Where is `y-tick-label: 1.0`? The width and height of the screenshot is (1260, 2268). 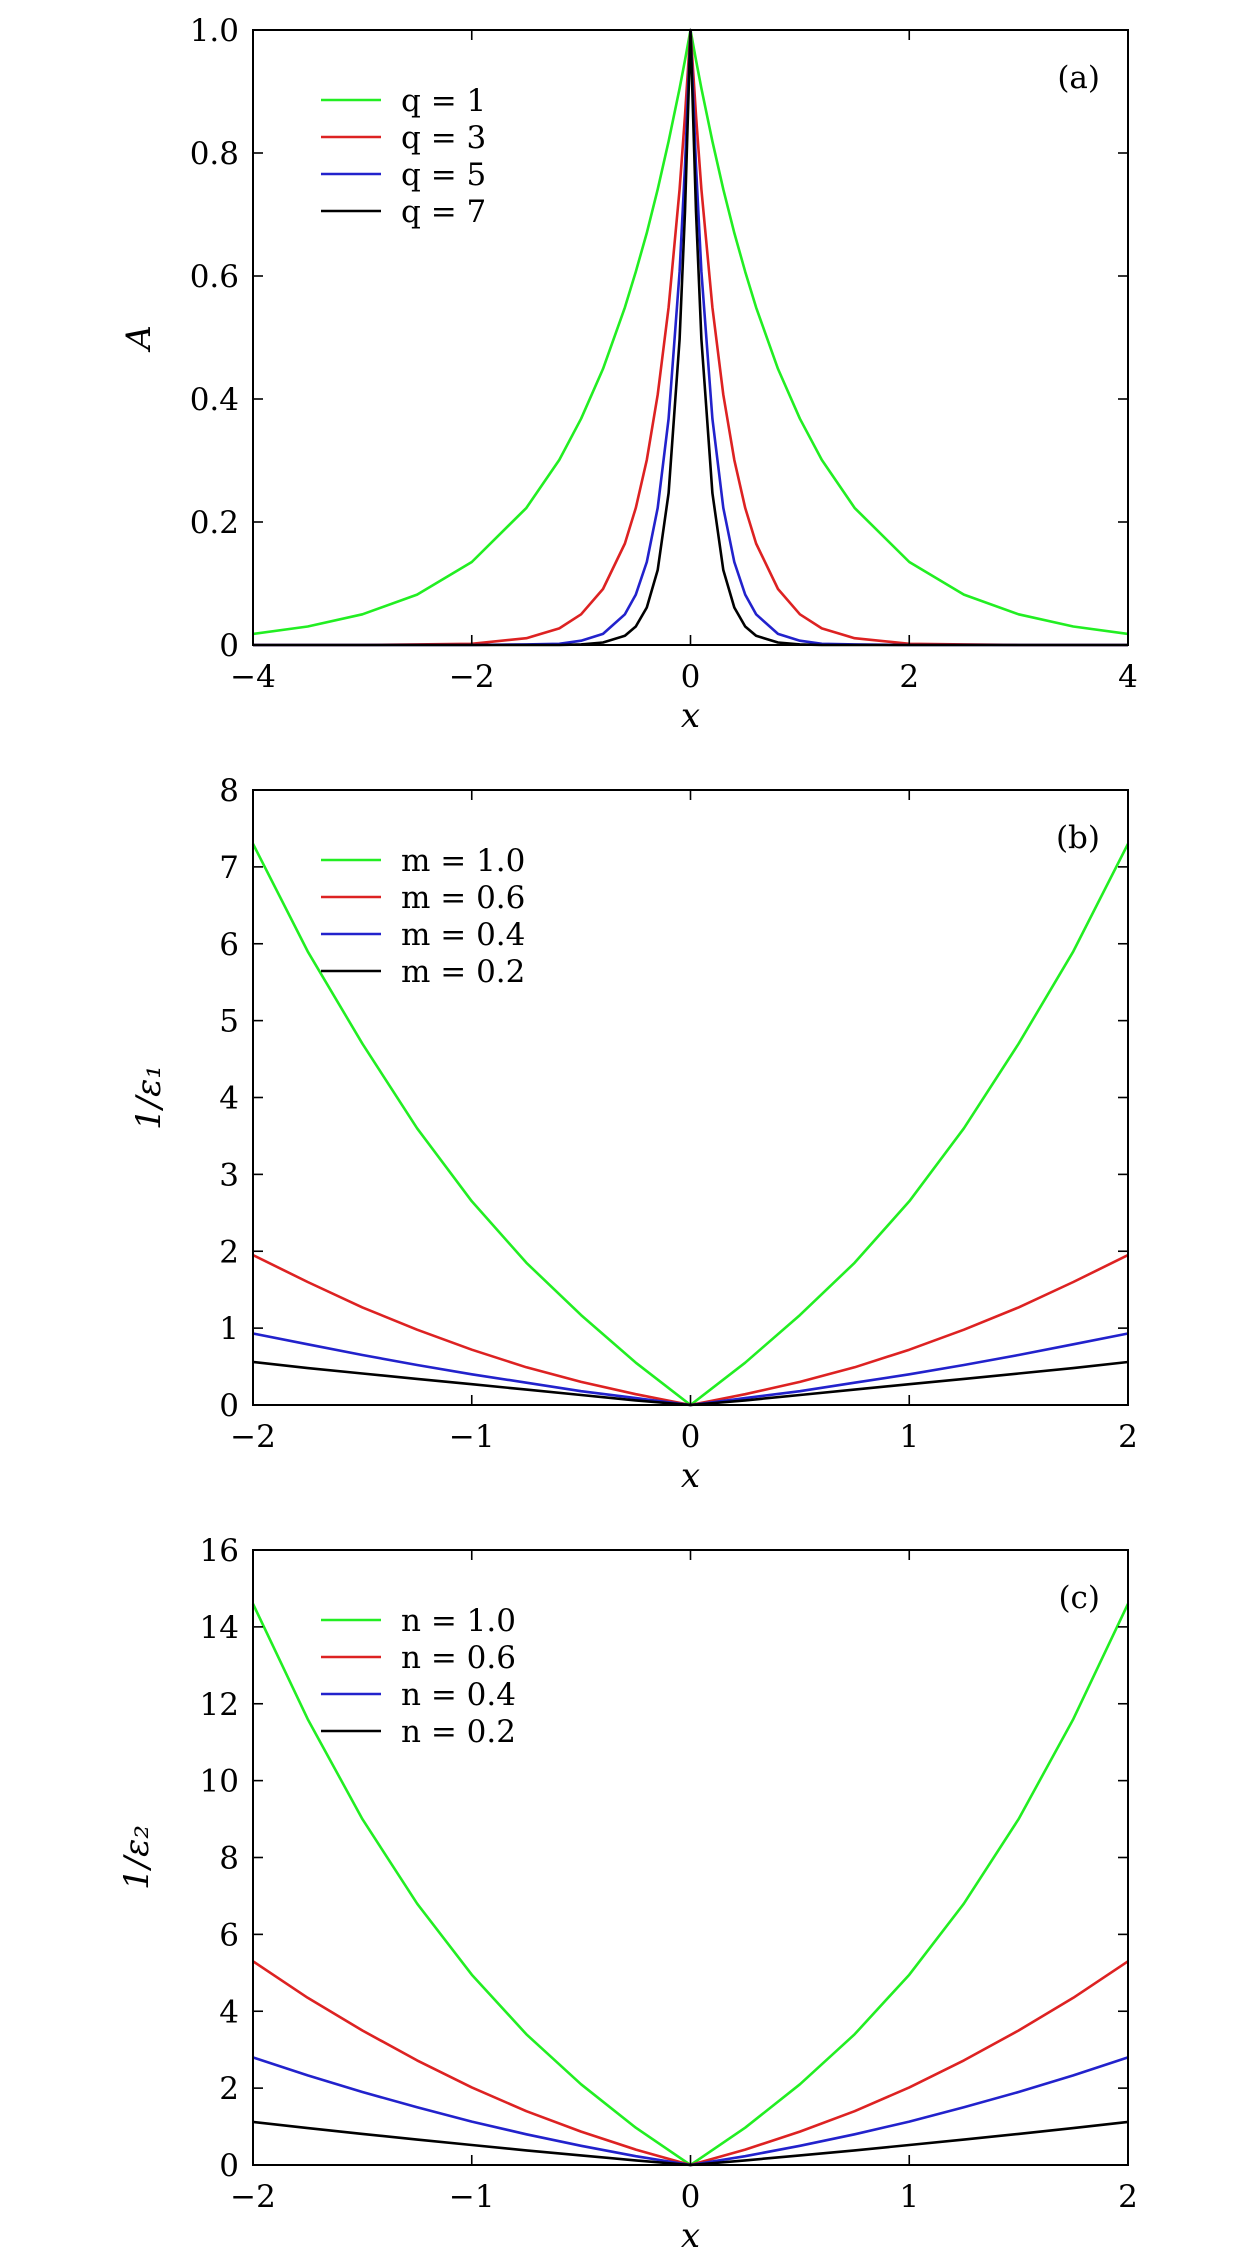
y-tick-label: 1.0 is located at coordinates (214, 31).